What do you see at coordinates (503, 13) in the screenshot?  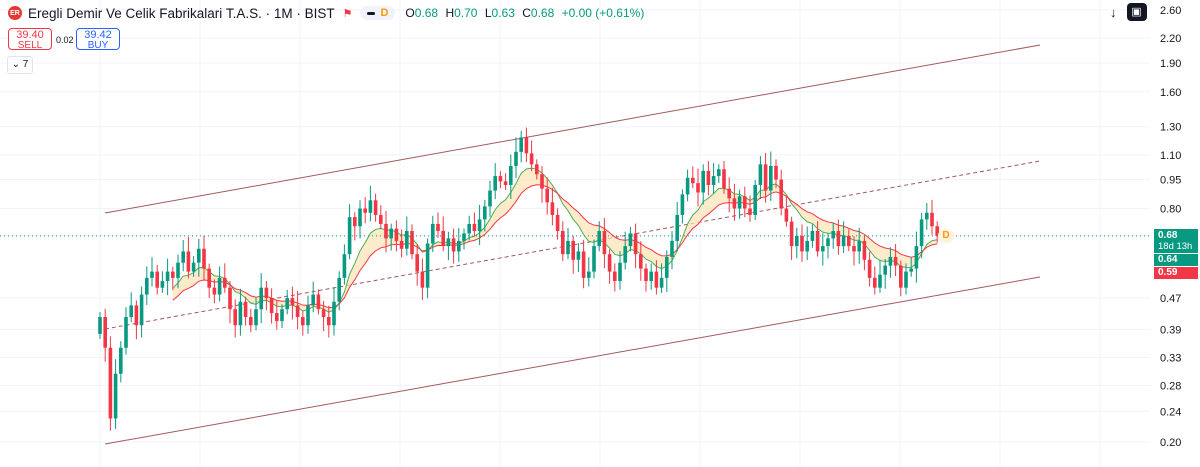 I see `low-value: 0.63` at bounding box center [503, 13].